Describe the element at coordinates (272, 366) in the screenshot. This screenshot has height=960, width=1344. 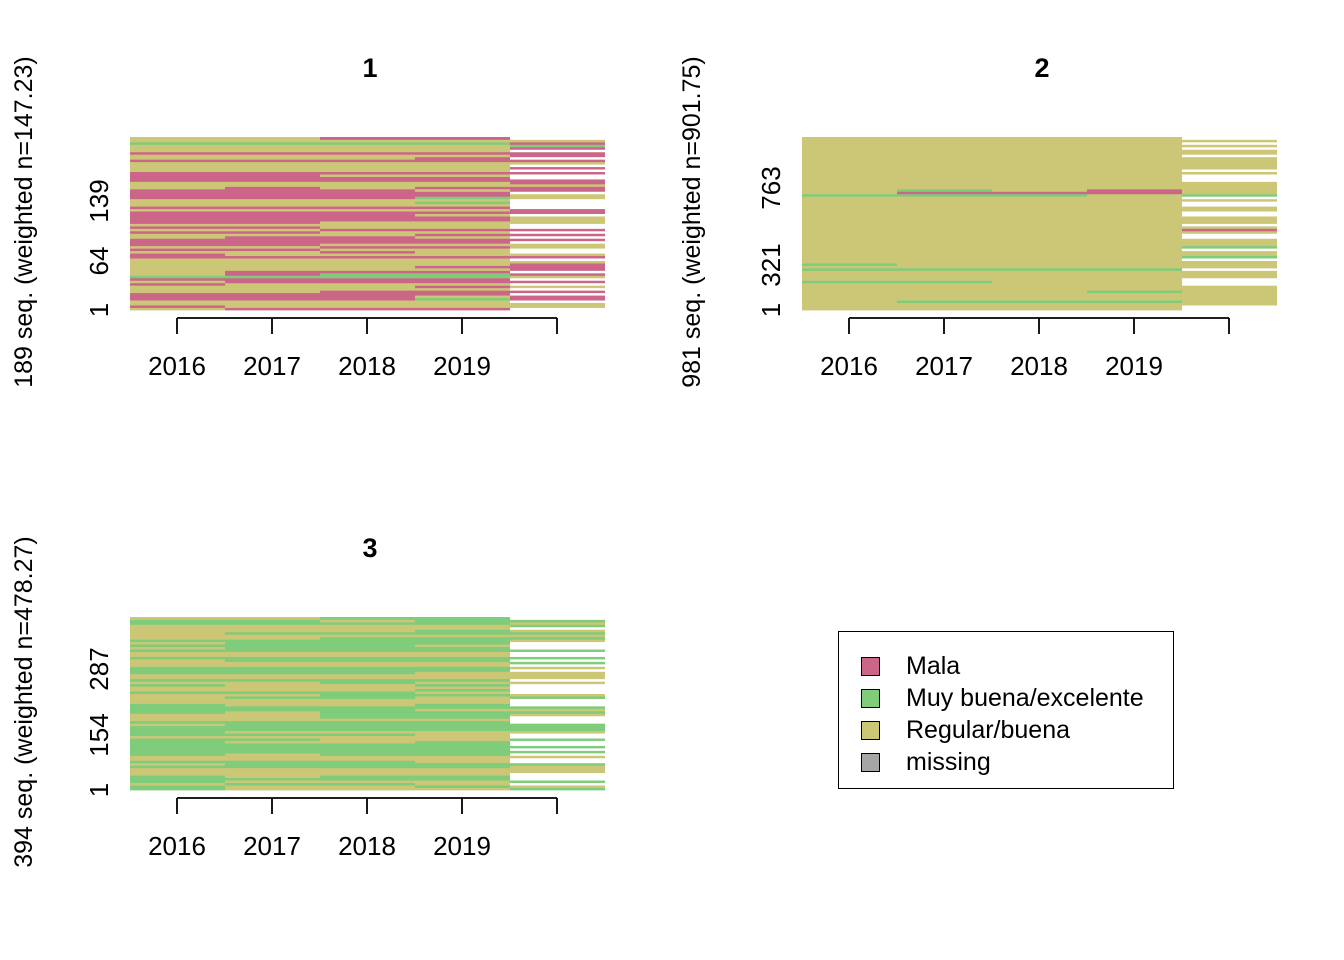
I see `panel-1-x-tick-2017: 2017` at that location.